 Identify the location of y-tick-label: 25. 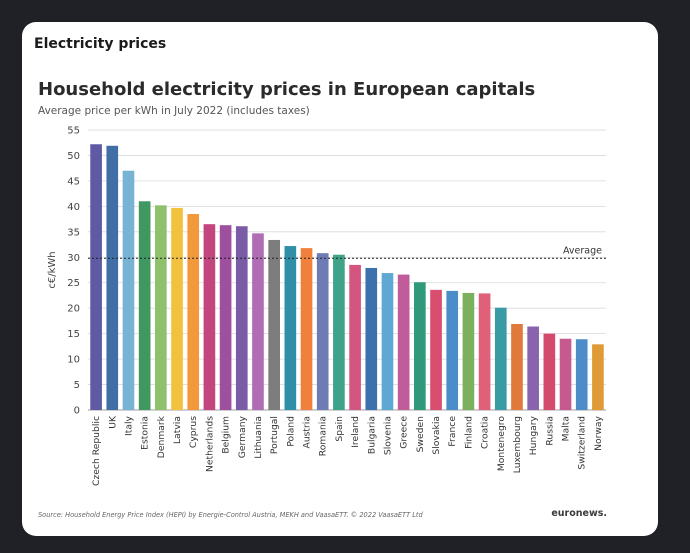
(73, 283).